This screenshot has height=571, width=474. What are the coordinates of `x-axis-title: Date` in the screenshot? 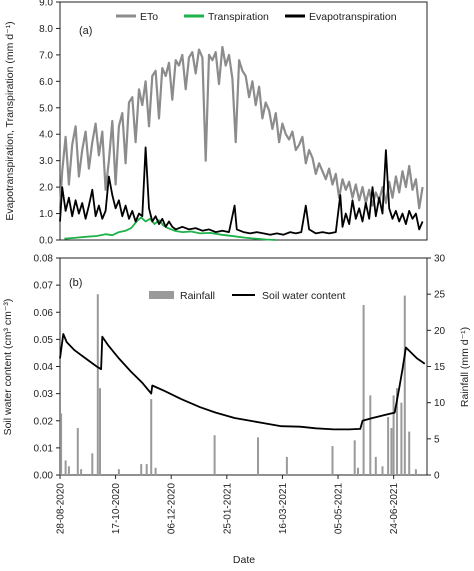 It's located at (244, 560).